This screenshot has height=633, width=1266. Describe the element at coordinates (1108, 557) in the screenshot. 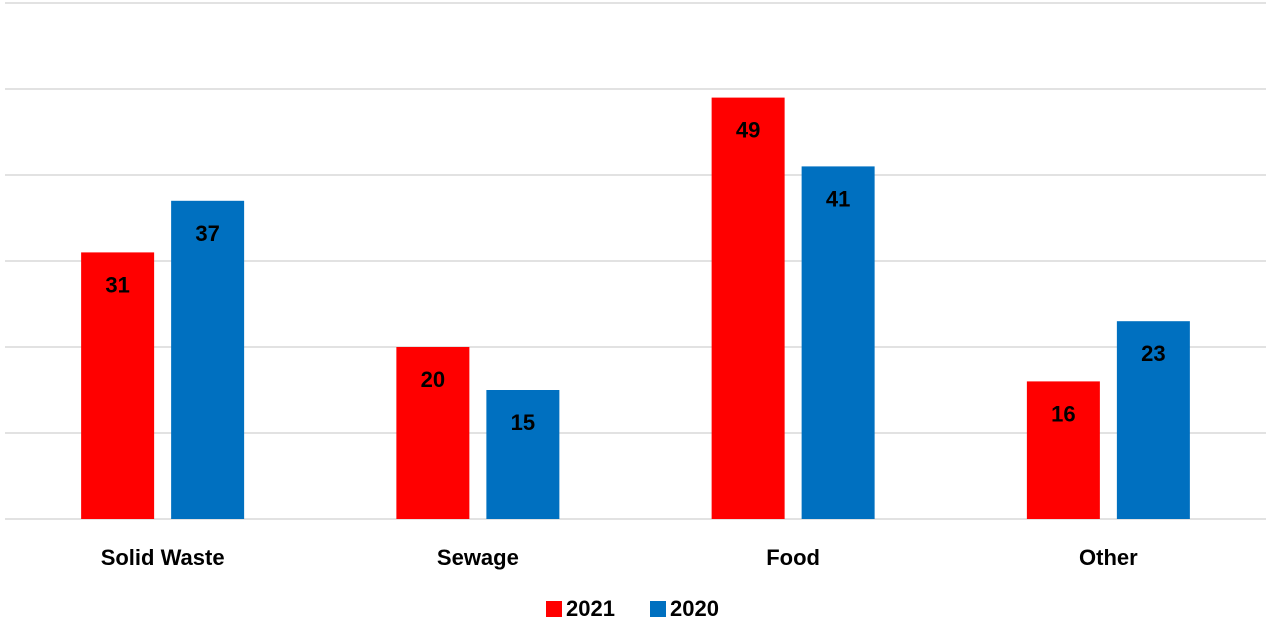

I see `category-label-other: Other` at that location.